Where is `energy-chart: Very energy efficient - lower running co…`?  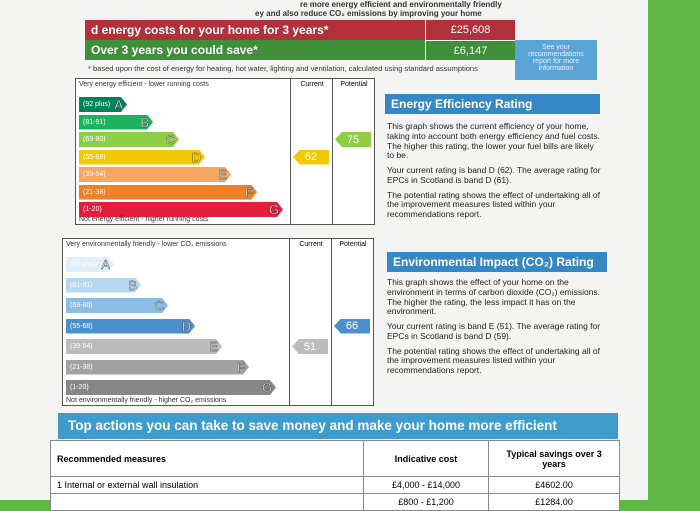
energy-chart: Very energy efficient - lower running co… is located at coordinates (225, 151).